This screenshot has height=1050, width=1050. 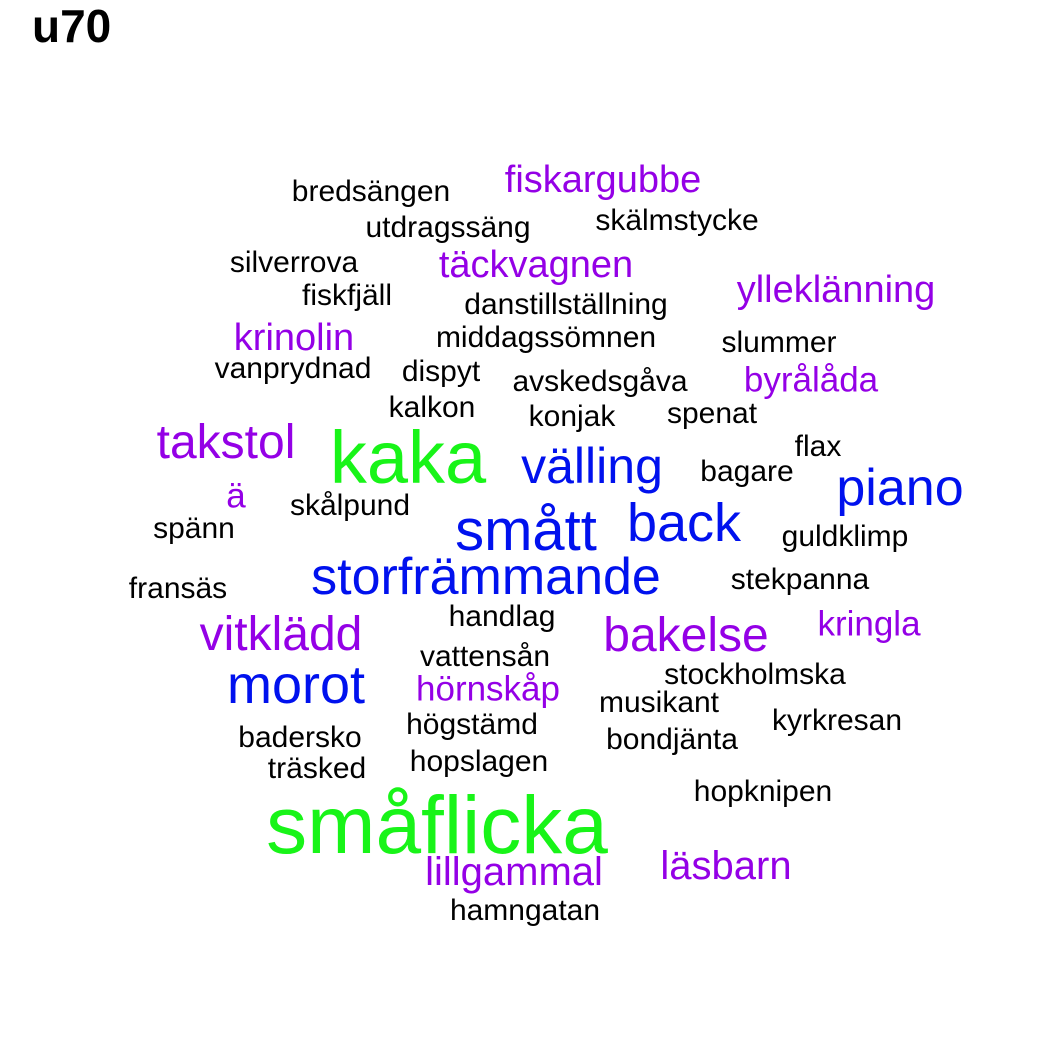 What do you see at coordinates (488, 689) in the screenshot?
I see `word-cloud-word: hörnskåp` at bounding box center [488, 689].